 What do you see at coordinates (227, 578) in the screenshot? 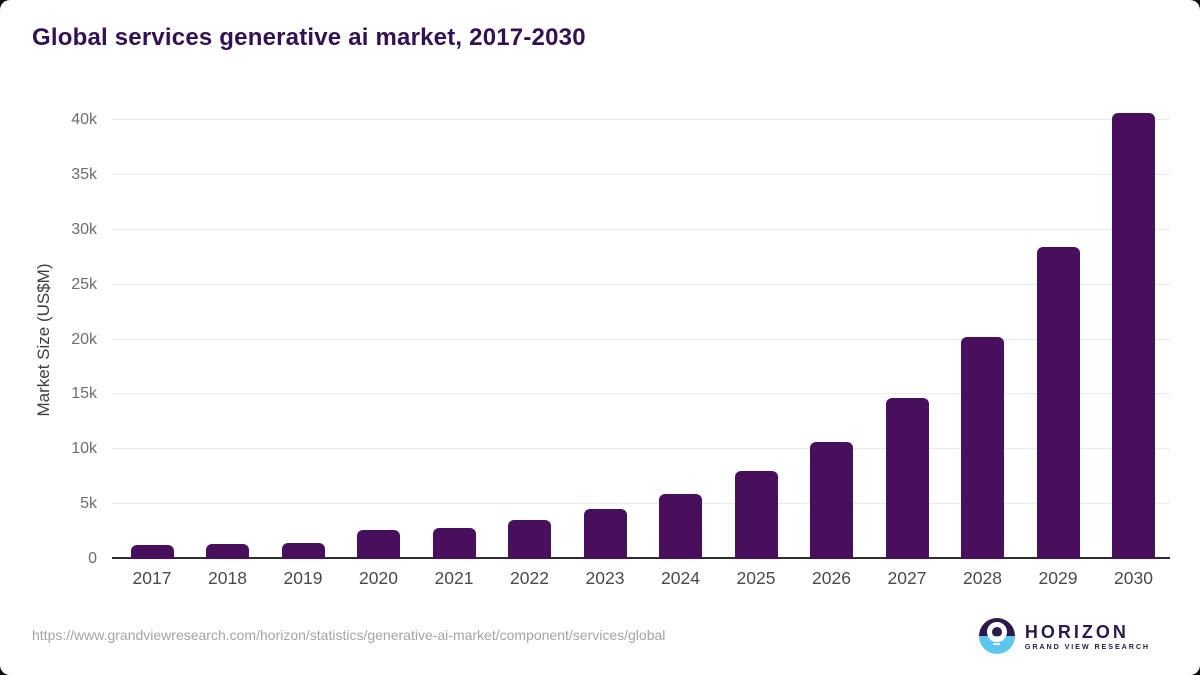
I see `x-tick-label: 2018` at bounding box center [227, 578].